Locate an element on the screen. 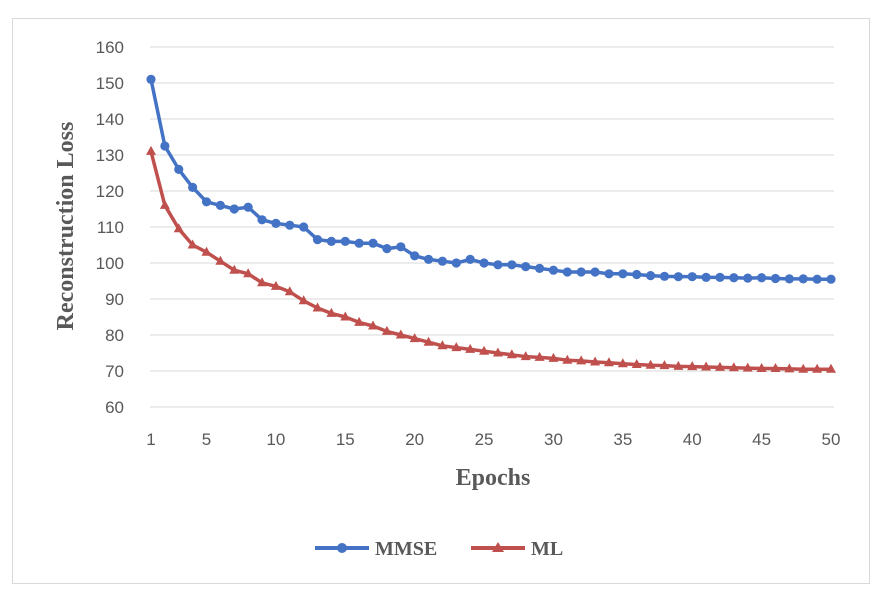 The image size is (882, 612). legend-label-mmse: MMSE is located at coordinates (406, 549).